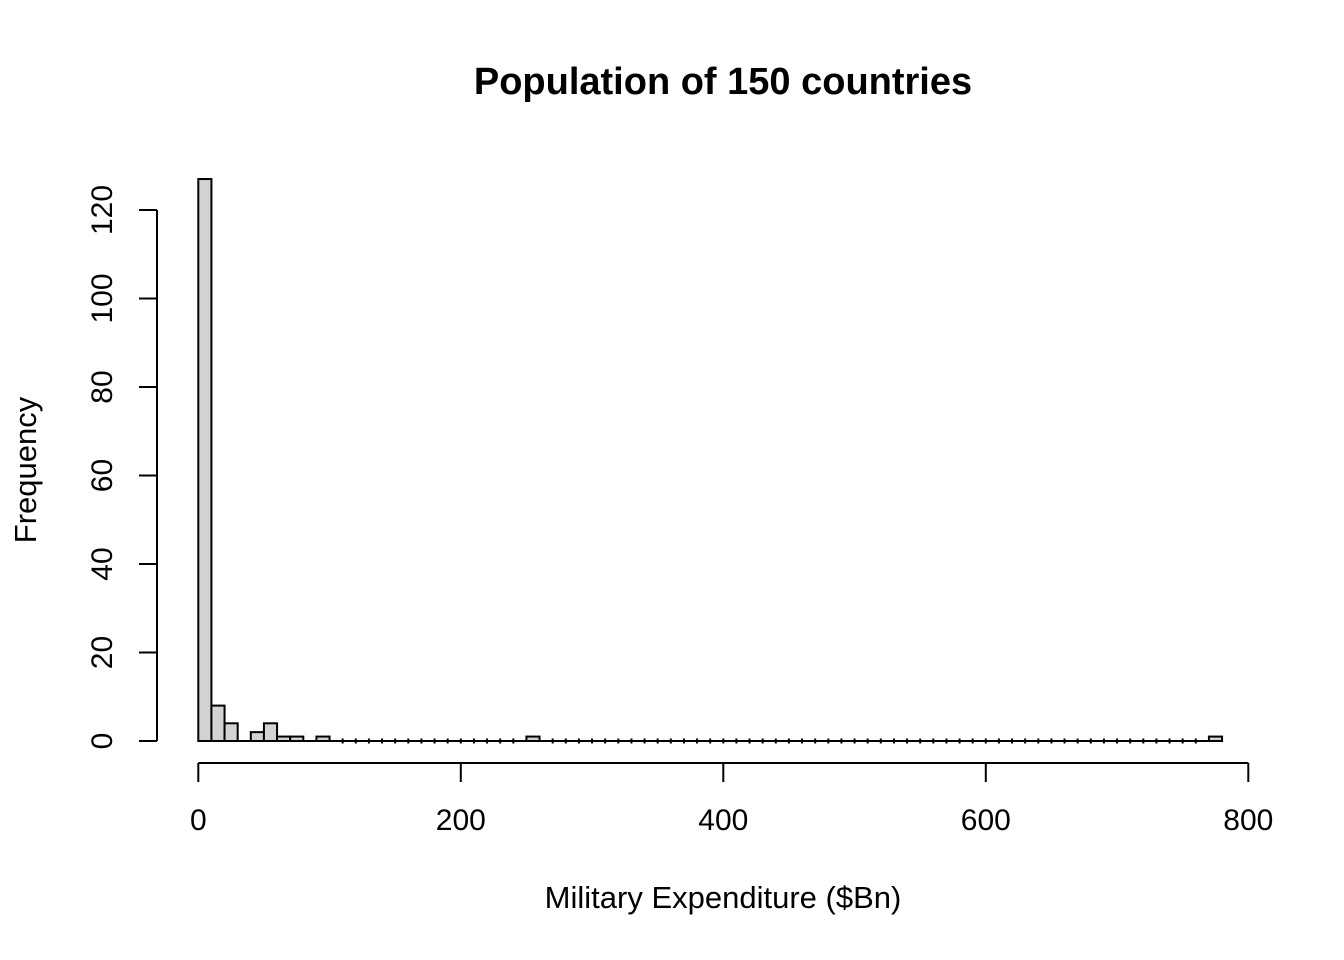 Image resolution: width=1344 pixels, height=960 pixels. Describe the element at coordinates (710, 741) in the screenshot. I see `baseline-group` at that location.